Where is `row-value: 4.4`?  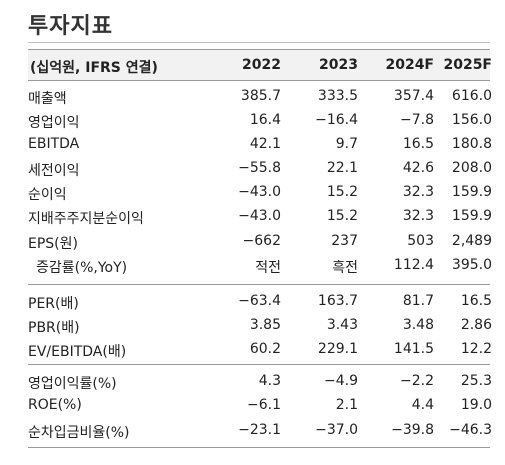
row-value: 4.4 is located at coordinates (422, 405).